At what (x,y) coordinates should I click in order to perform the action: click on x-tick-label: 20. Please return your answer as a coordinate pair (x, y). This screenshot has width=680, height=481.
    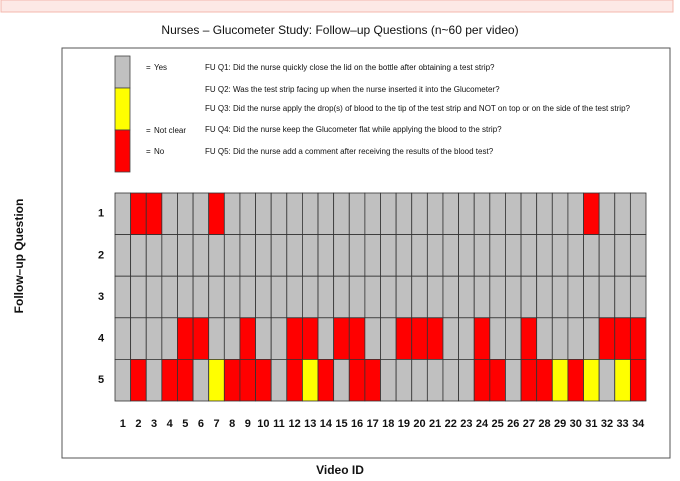
    Looking at the image, I should click on (419, 424).